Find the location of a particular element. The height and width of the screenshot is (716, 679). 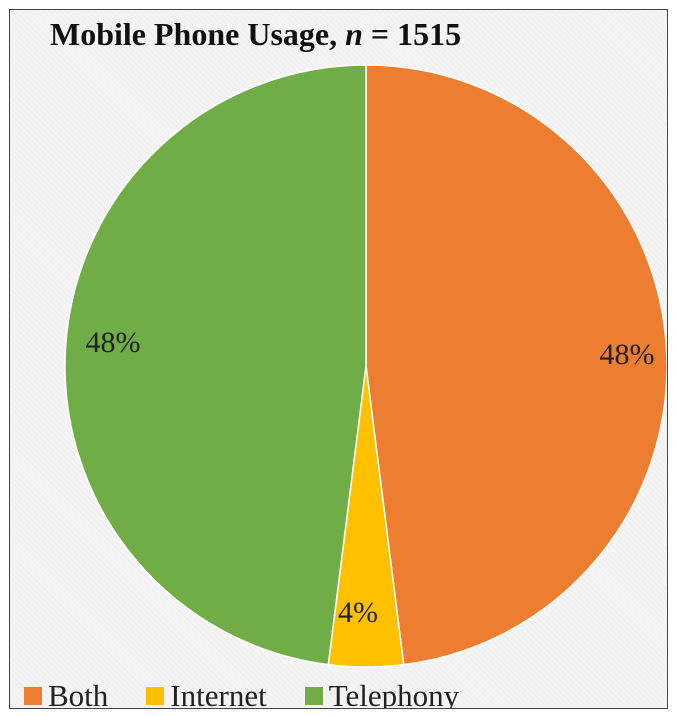

legend-label-telephony: Telephony is located at coordinates (394, 693).